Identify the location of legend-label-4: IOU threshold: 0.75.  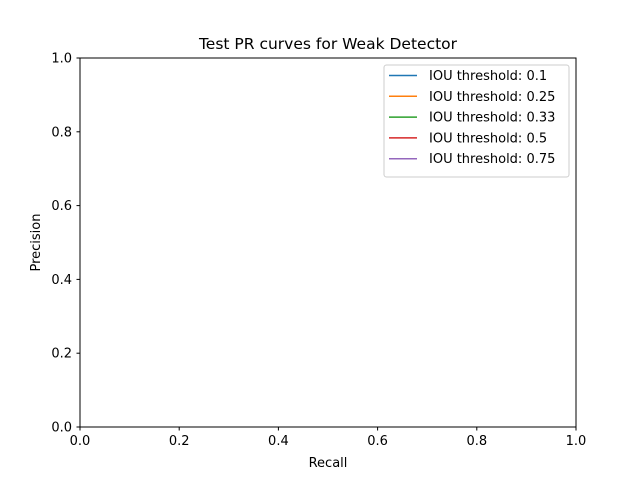
(492, 159).